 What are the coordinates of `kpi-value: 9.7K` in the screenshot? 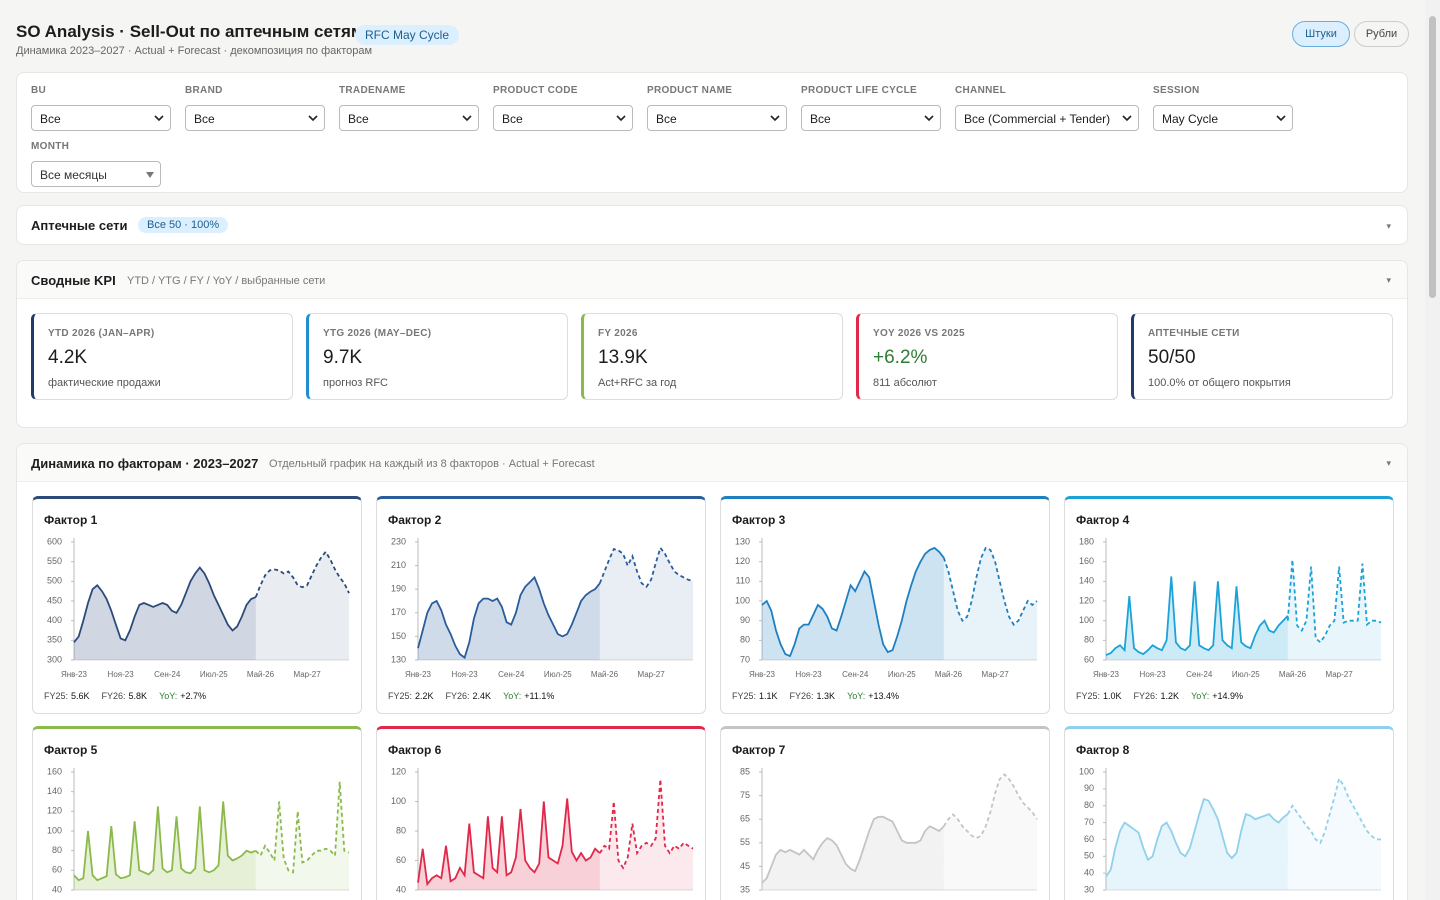 It's located at (343, 357).